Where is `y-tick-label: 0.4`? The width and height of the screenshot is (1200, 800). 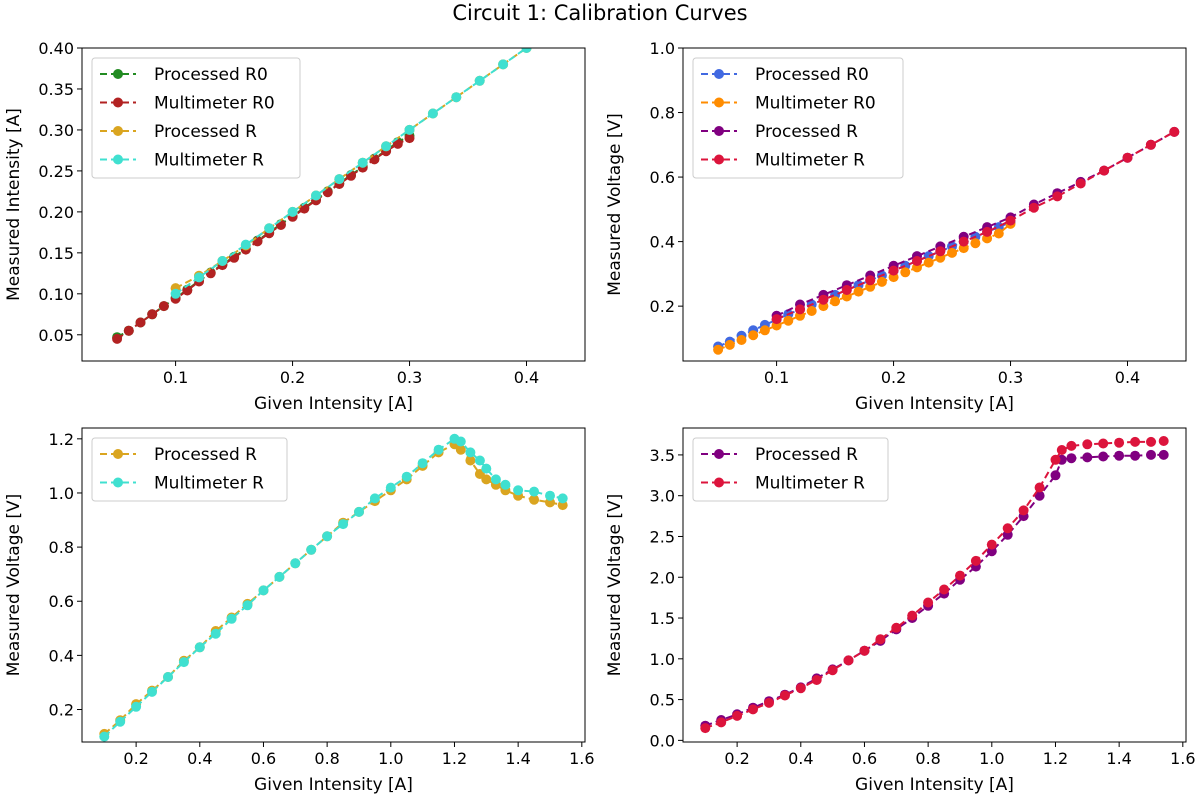 y-tick-label: 0.4 is located at coordinates (61, 655).